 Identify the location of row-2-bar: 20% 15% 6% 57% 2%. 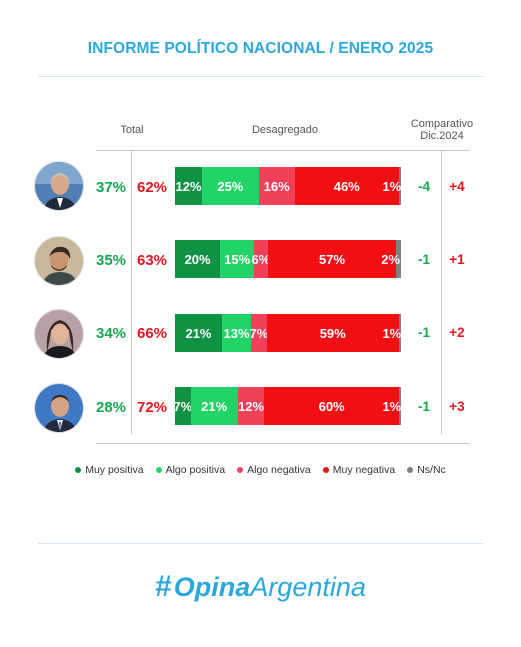
(288, 259).